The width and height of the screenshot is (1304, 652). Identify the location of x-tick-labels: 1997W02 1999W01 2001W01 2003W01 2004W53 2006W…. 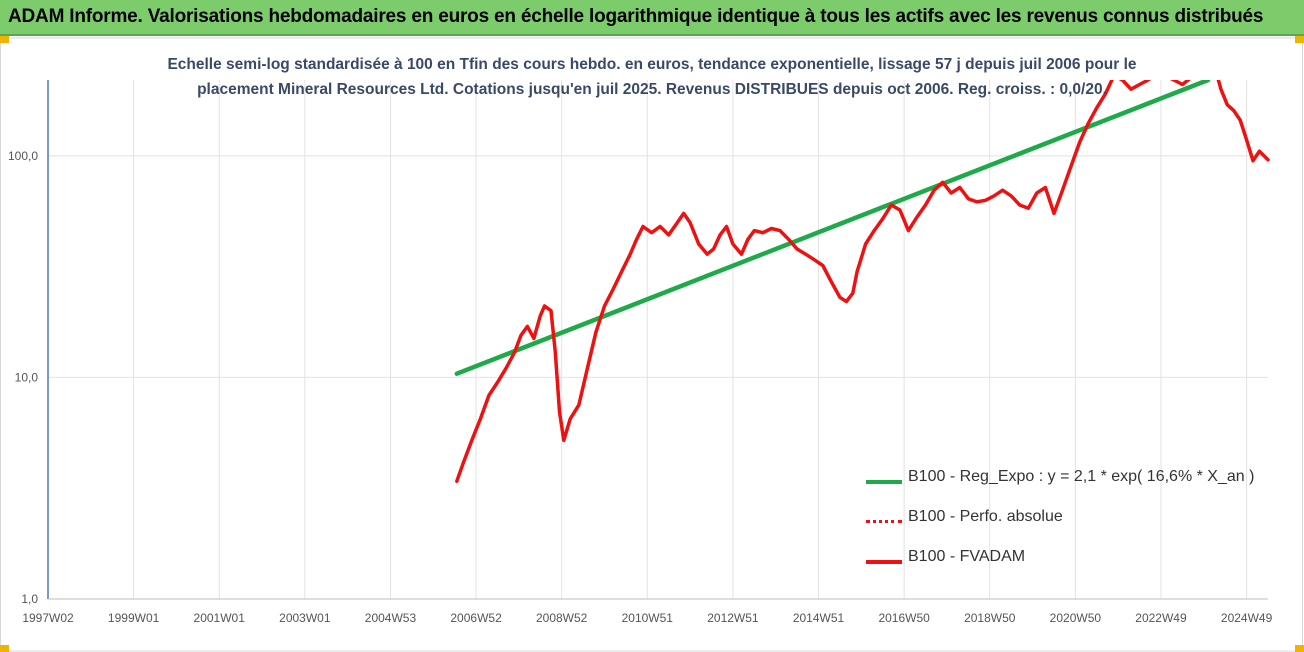
(647, 618).